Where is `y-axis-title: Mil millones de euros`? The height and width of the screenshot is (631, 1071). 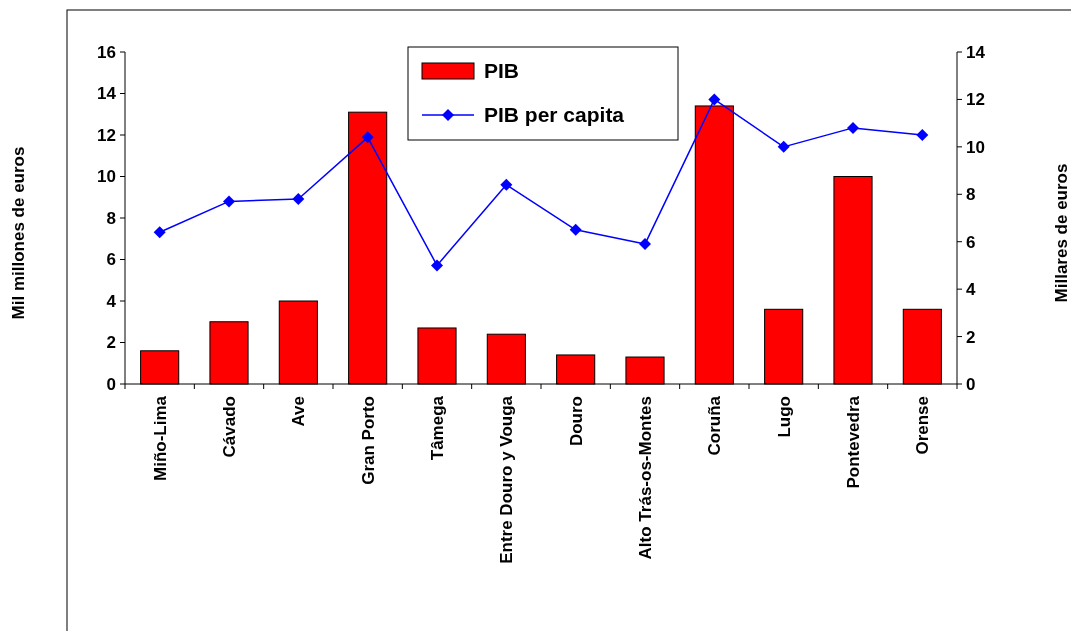 y-axis-title: Mil millones de euros is located at coordinates (18, 233).